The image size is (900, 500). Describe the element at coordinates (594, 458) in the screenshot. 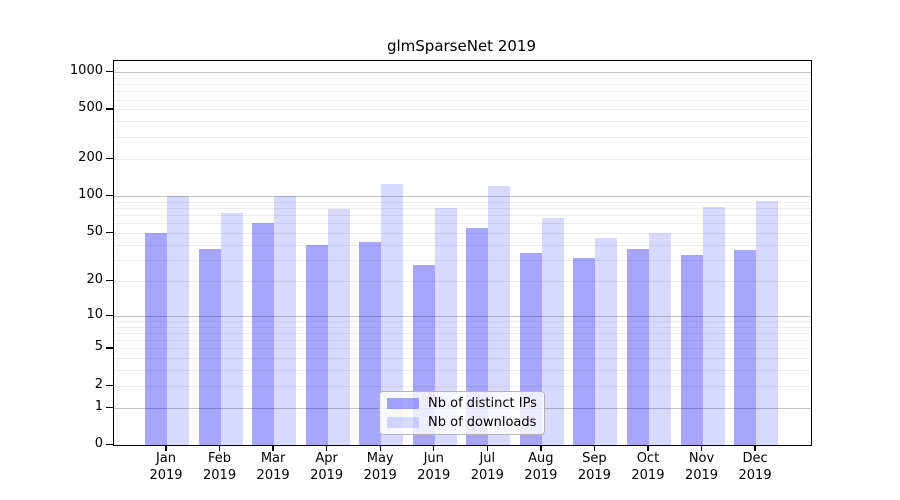

I see `x-tick-month: Sep` at that location.